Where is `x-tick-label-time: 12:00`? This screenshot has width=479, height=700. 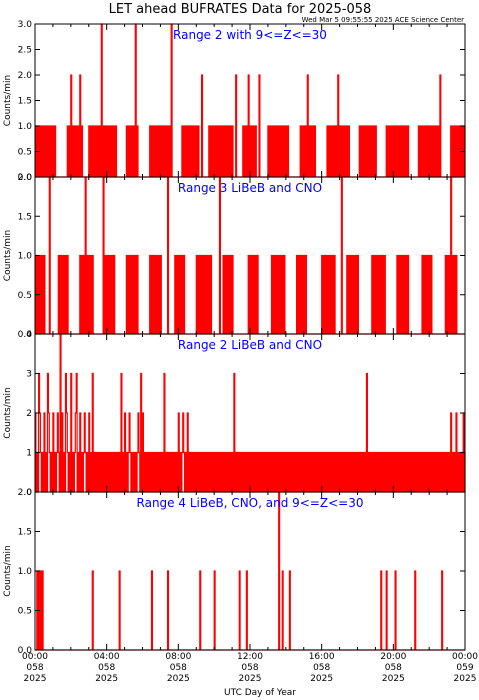
x-tick-label-time: 12:00 is located at coordinates (250, 657).